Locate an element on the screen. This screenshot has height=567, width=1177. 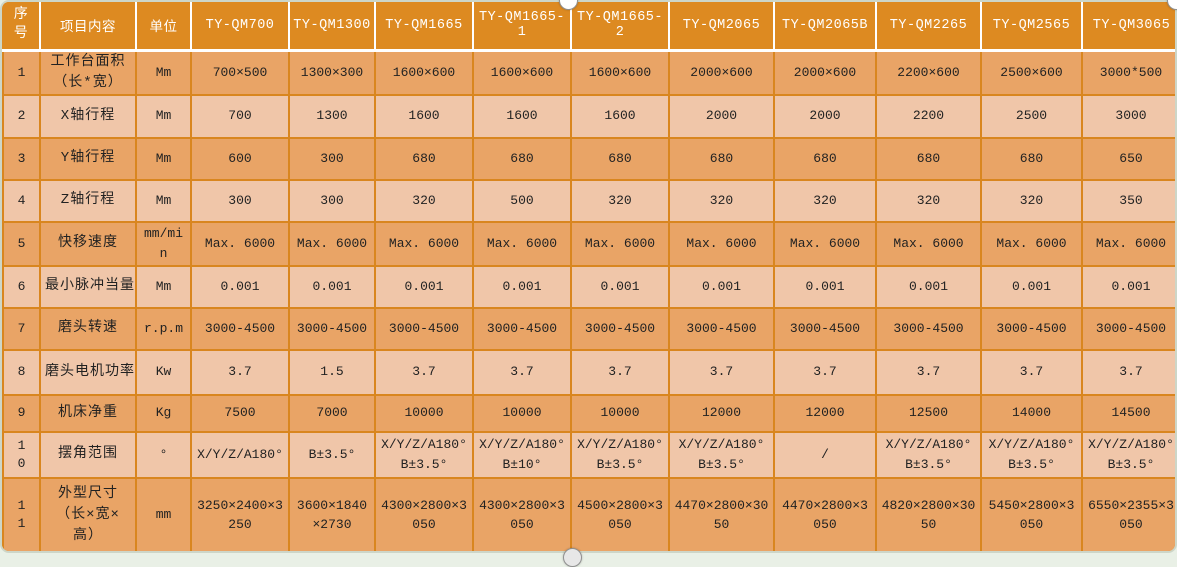
row-unit: Kw is located at coordinates (163, 372).